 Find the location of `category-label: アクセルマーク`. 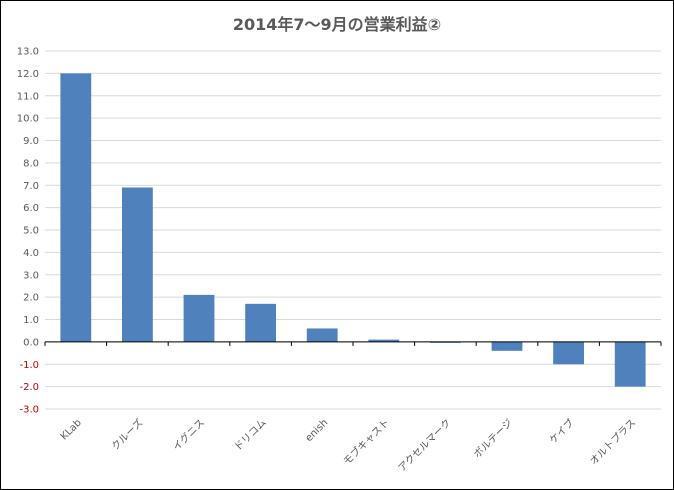

category-label: アクセルマーク is located at coordinates (425, 446).